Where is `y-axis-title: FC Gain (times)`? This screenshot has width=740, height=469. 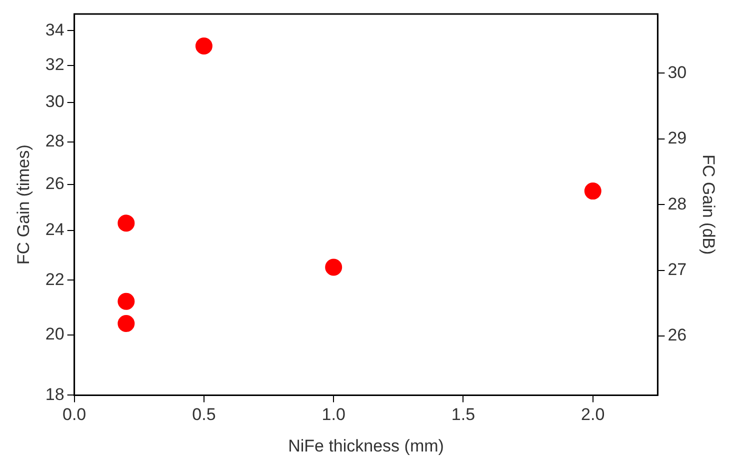
y-axis-title: FC Gain (times) is located at coordinates (23, 204).